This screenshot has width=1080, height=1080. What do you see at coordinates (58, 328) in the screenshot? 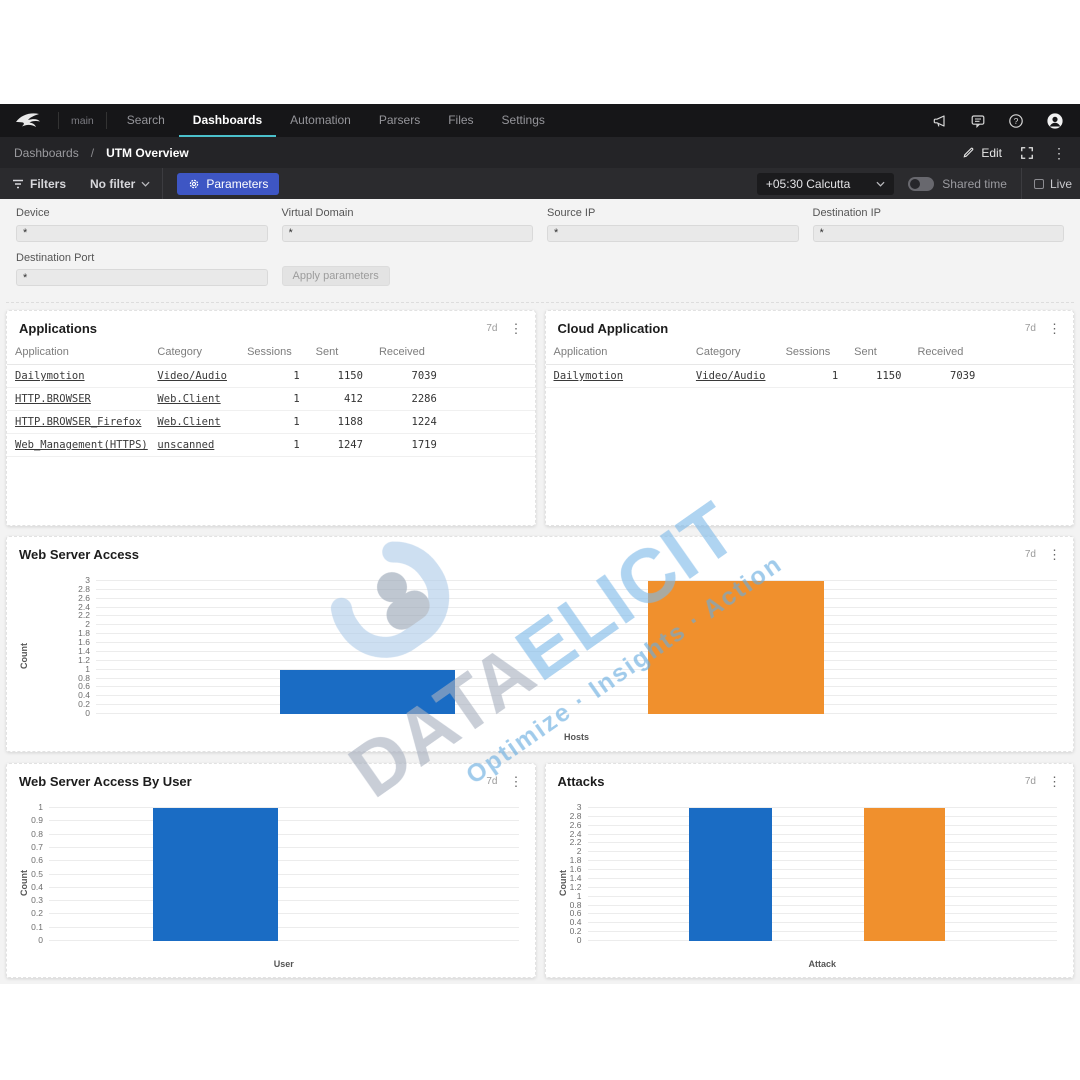
I see `panel-title: Applications` at bounding box center [58, 328].